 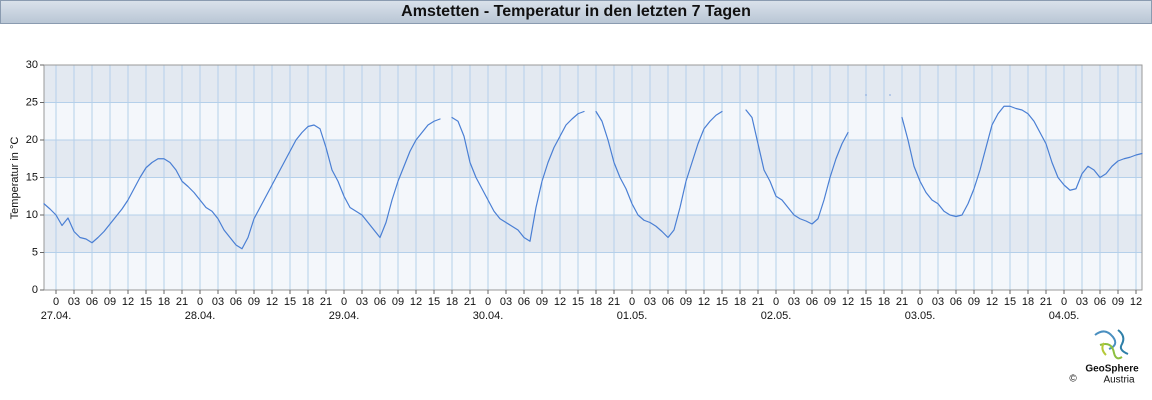 I want to click on y-tick-label: 10, so click(x=32, y=215).